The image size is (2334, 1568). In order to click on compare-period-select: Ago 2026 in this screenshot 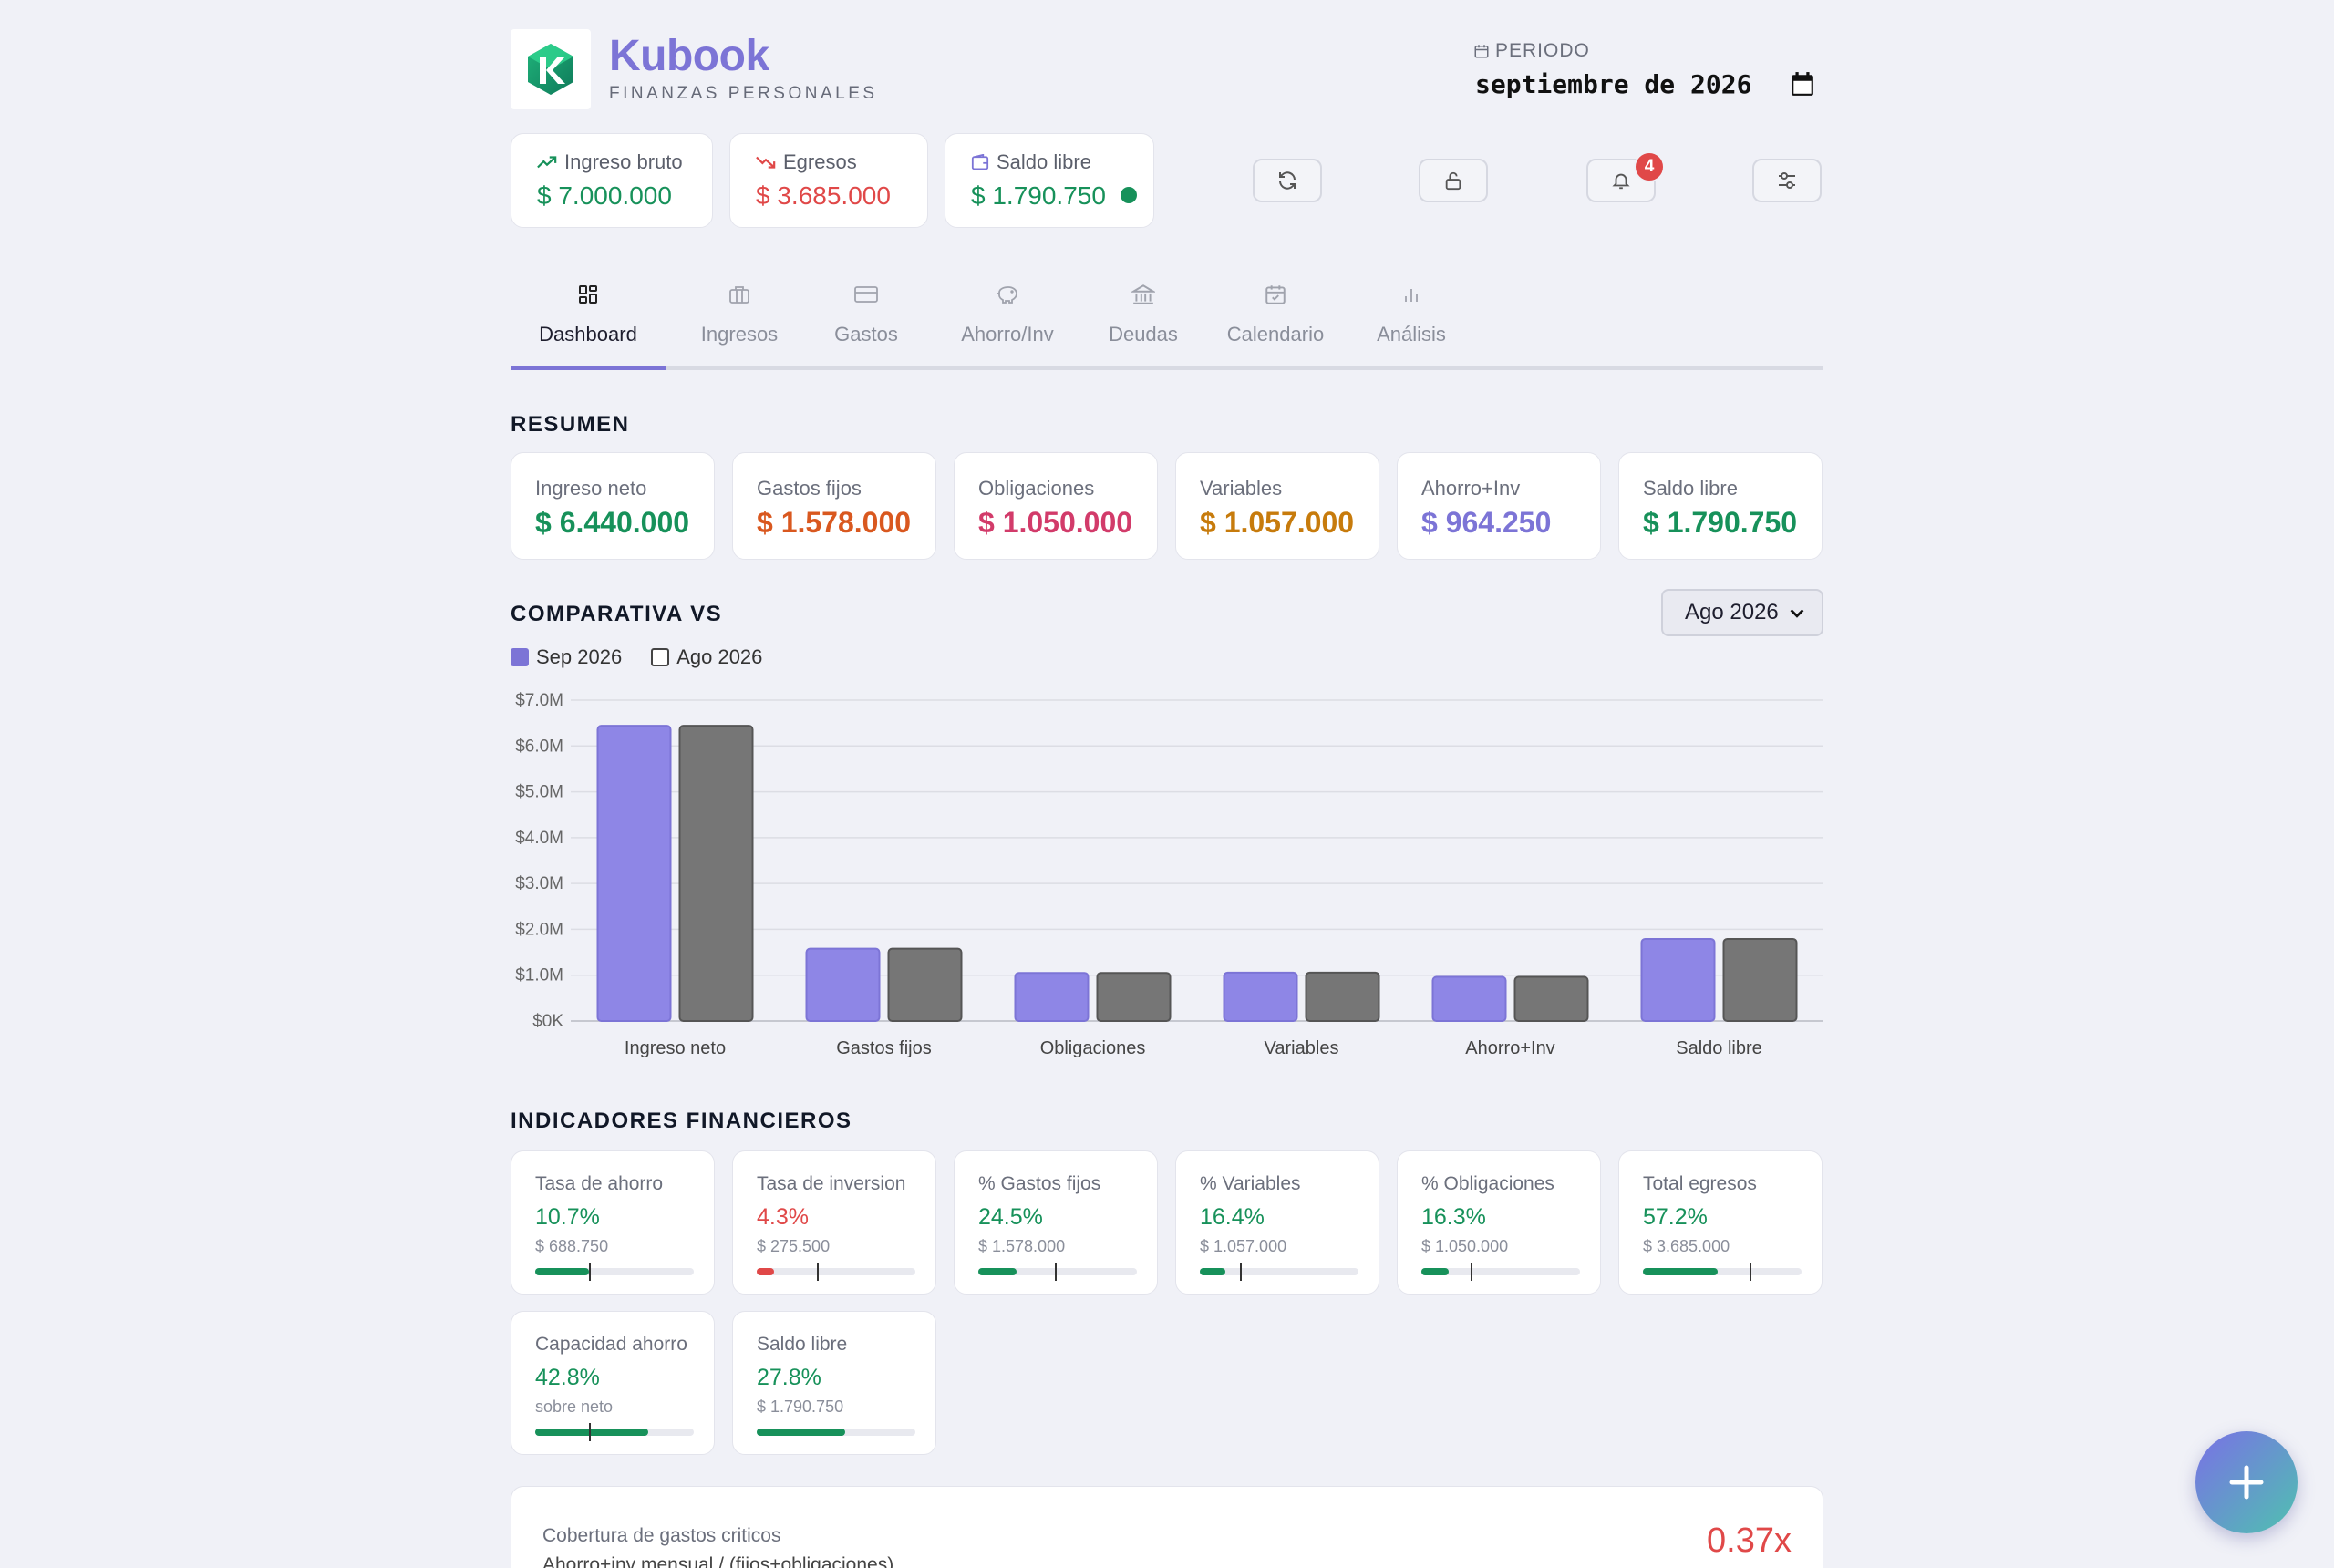, I will do `click(1742, 612)`.